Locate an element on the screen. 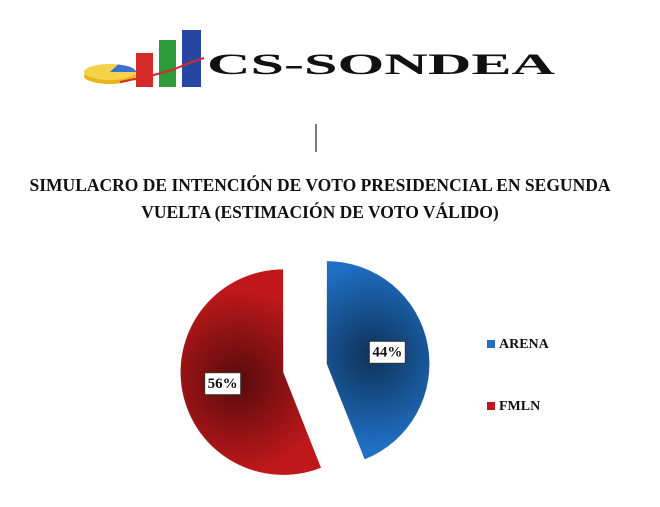 The image size is (660, 507). data-label: 44% is located at coordinates (387, 353).